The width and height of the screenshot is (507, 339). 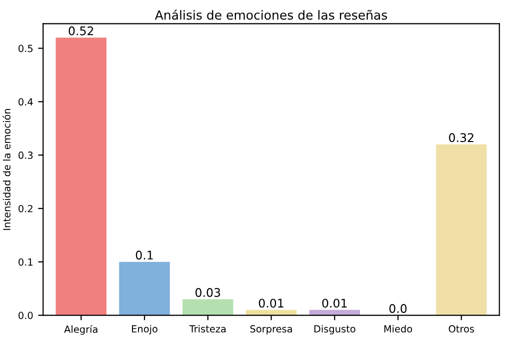 What do you see at coordinates (144, 255) in the screenshot?
I see `data-label: 0.1` at bounding box center [144, 255].